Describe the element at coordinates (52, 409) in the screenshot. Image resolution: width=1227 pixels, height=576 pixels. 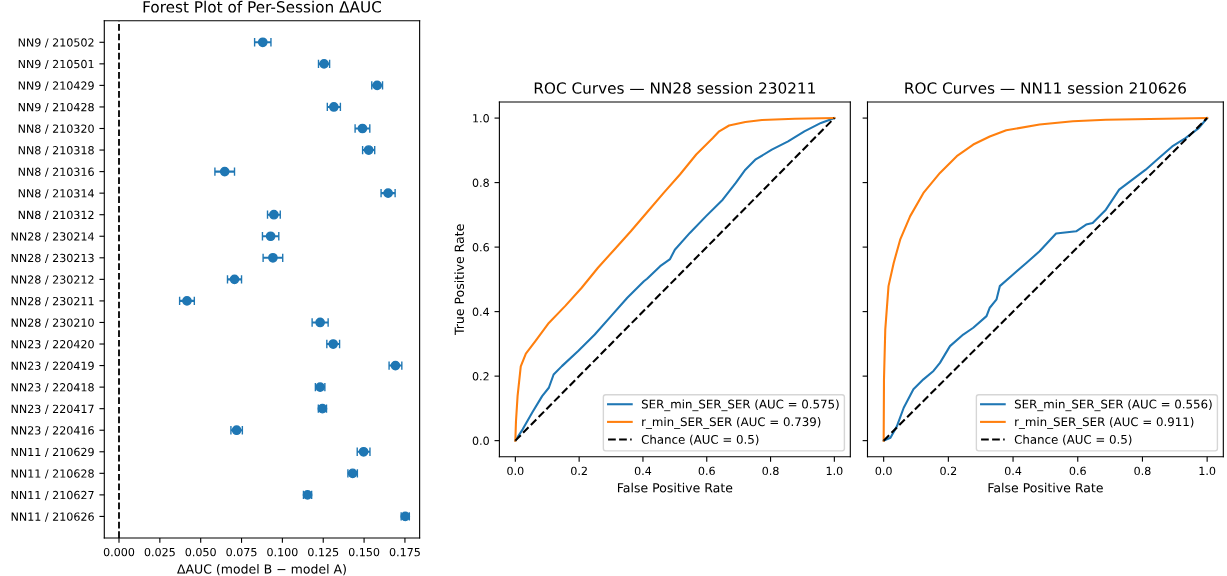
I see `y-tick-label: NN23 / 220417` at that location.